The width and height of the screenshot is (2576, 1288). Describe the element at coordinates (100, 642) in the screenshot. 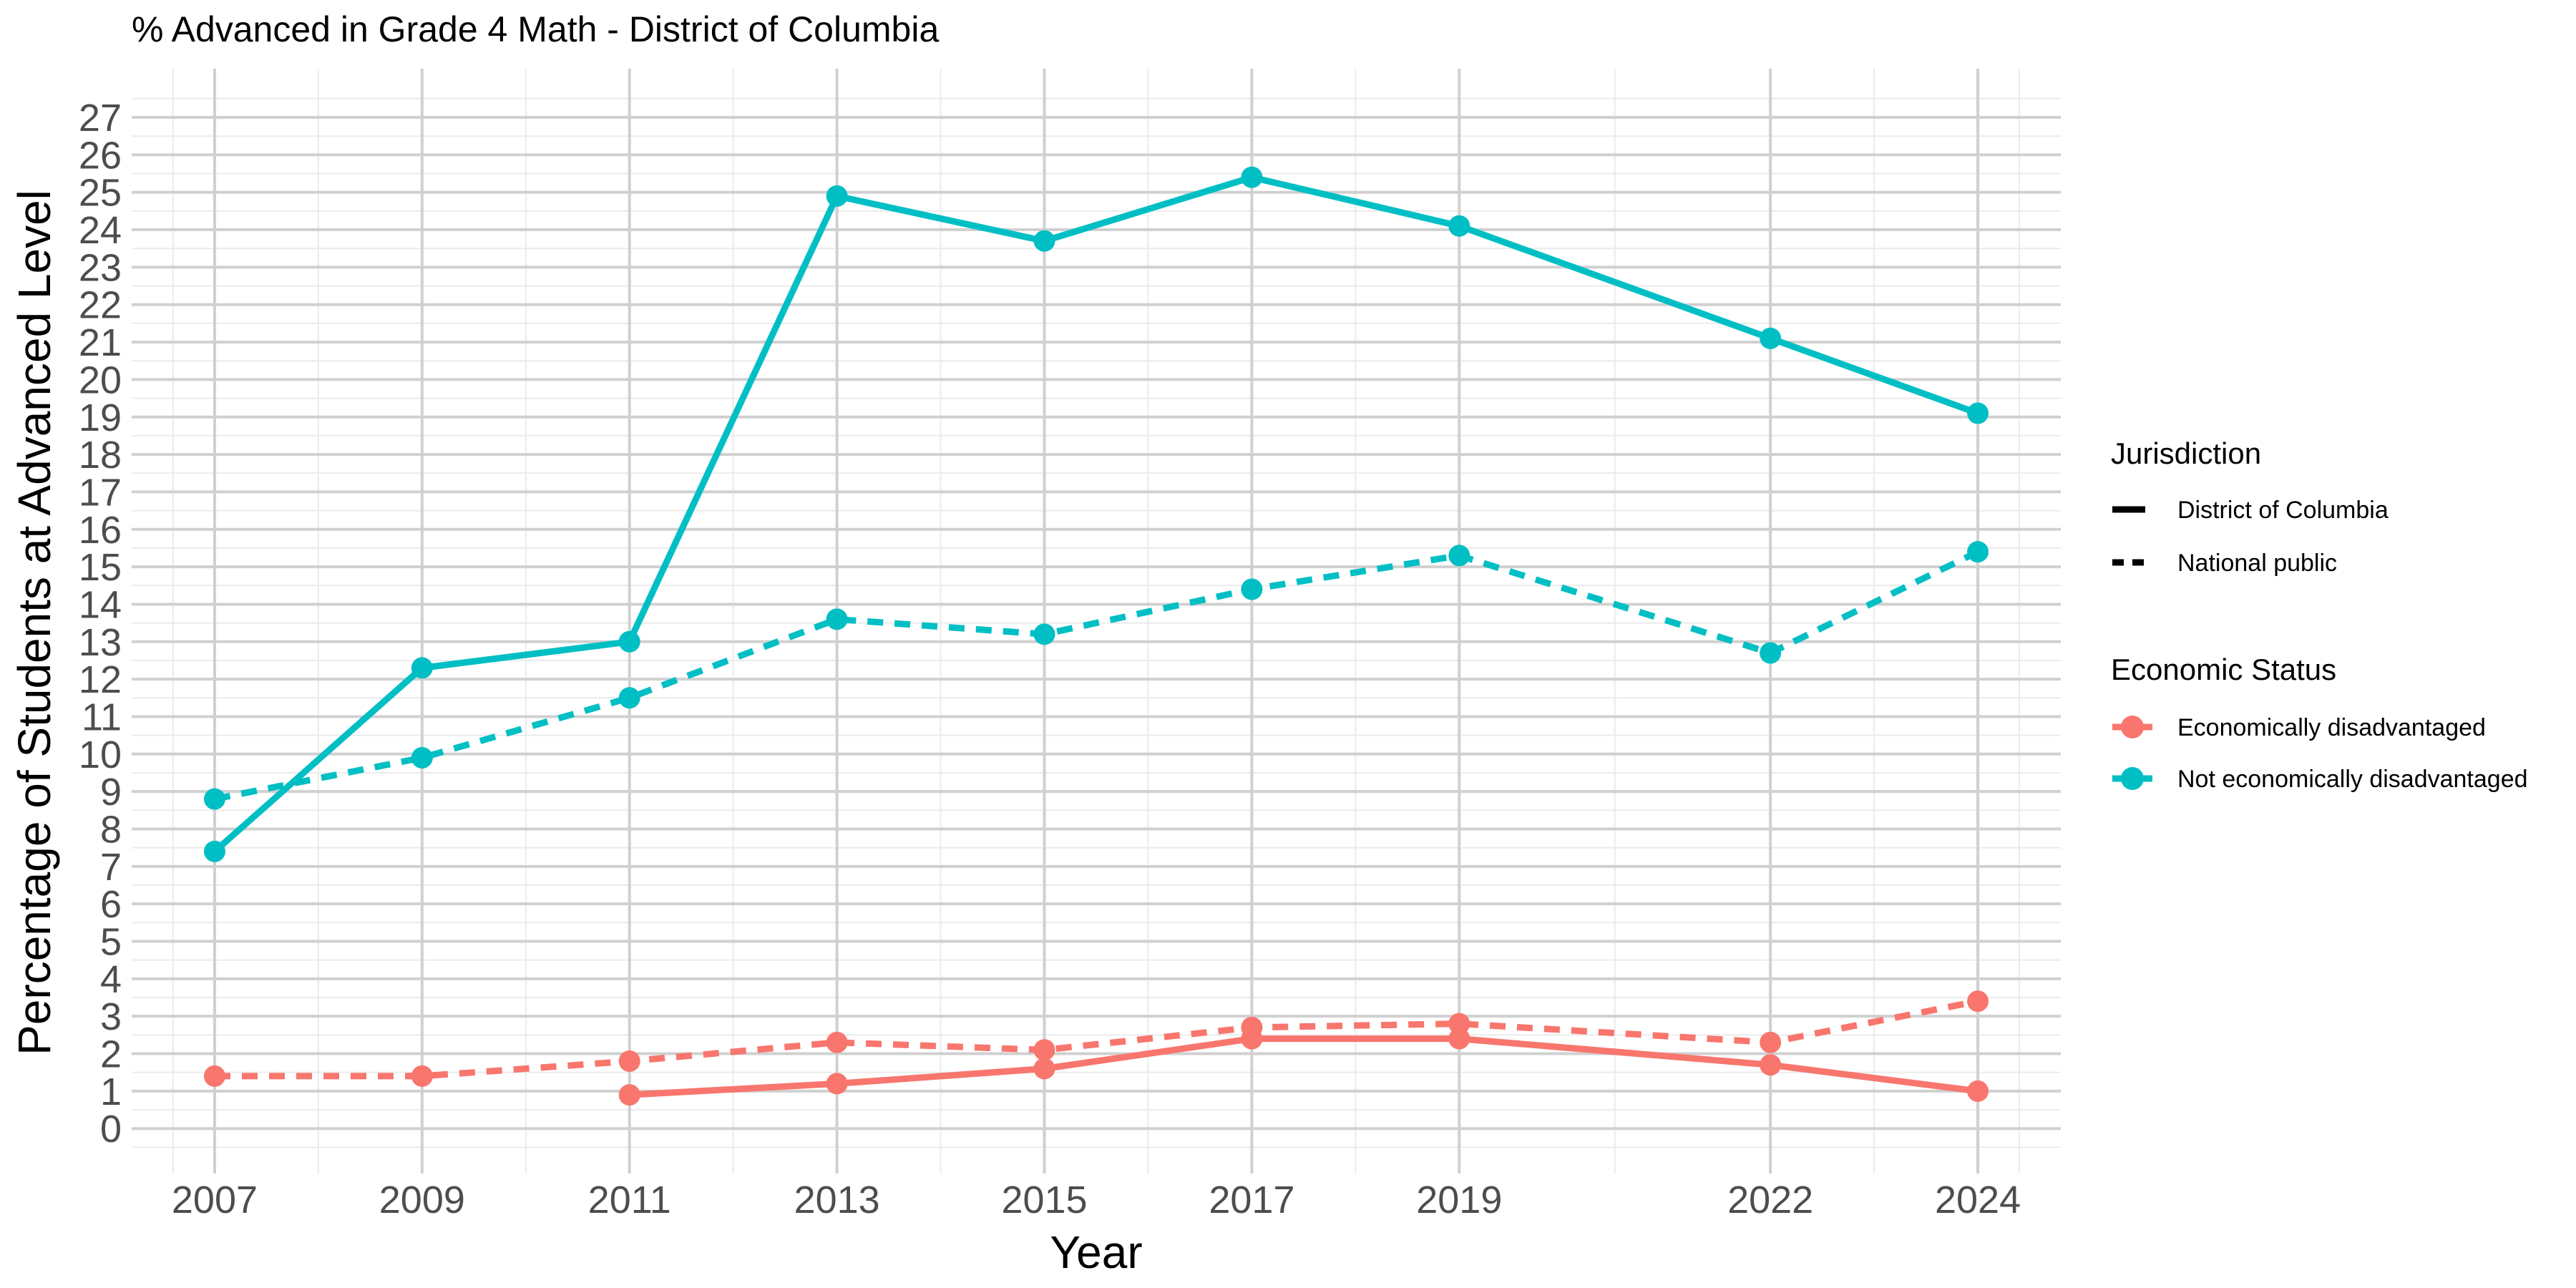

I see `y-tick-label: 13` at that location.